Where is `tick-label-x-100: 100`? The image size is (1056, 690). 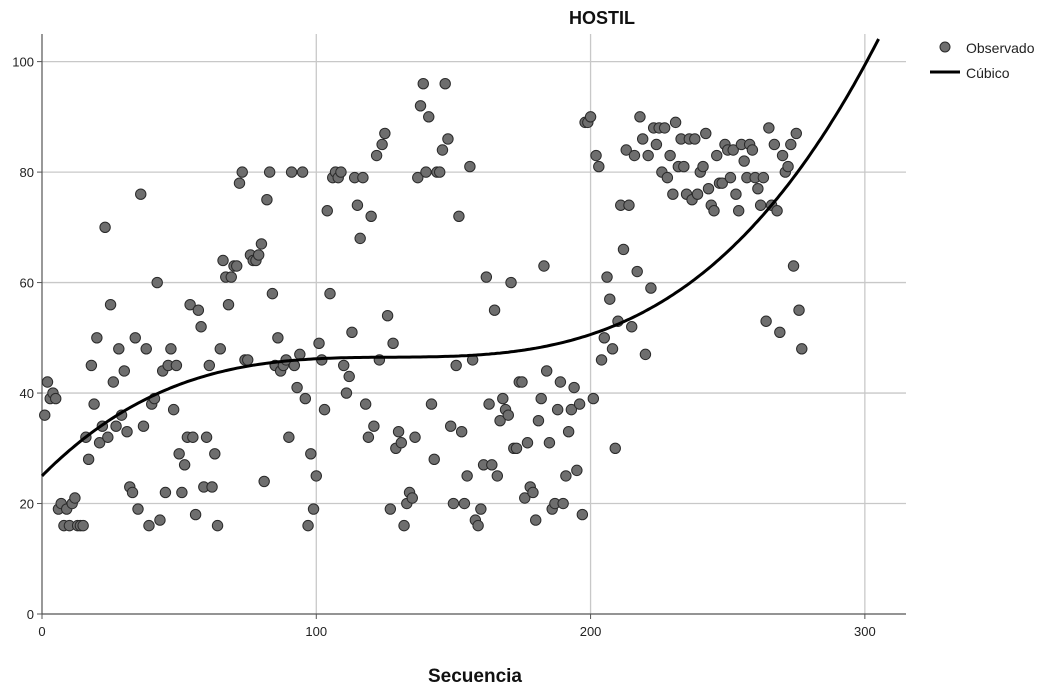
tick-label-x-100: 100 is located at coordinates (316, 631).